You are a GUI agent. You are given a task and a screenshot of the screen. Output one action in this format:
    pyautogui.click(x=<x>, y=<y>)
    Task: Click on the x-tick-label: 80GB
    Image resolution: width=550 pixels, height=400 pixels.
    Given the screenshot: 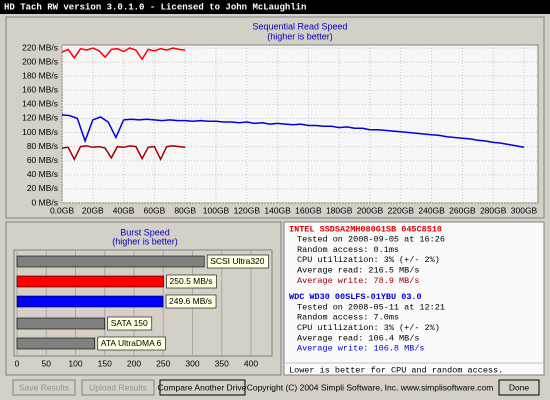 What is the action you would take?
    pyautogui.click(x=185, y=210)
    